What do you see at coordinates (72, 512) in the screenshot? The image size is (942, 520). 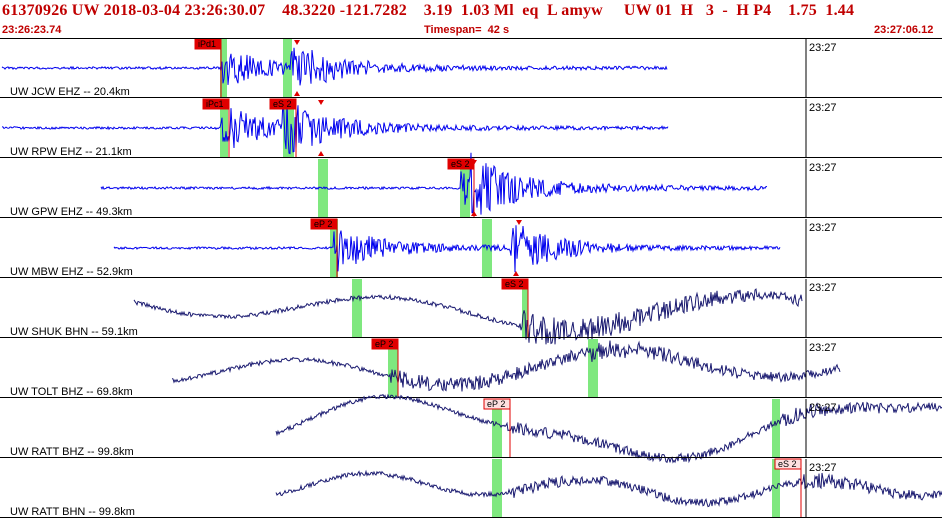 I see `channel-label: UW RATT BHN -- 99.8km` at bounding box center [72, 512].